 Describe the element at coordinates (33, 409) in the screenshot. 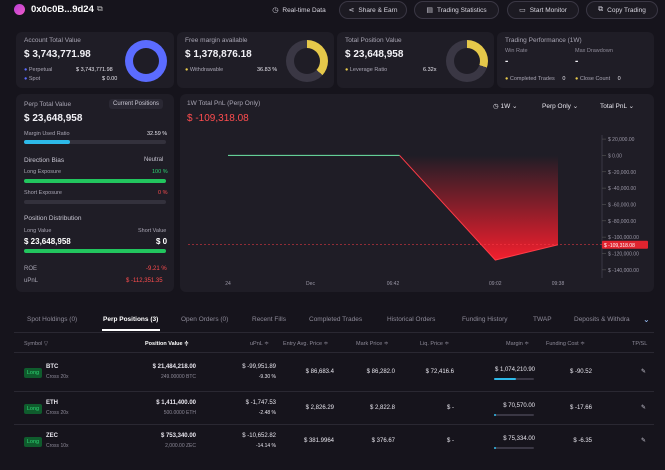

I see `side-badge: Long` at that location.